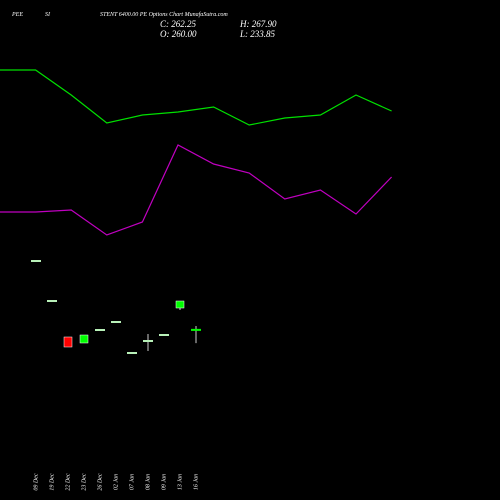 The height and width of the screenshot is (500, 500). What do you see at coordinates (17, 15) in the screenshot?
I see `title-part: PEE` at bounding box center [17, 15].